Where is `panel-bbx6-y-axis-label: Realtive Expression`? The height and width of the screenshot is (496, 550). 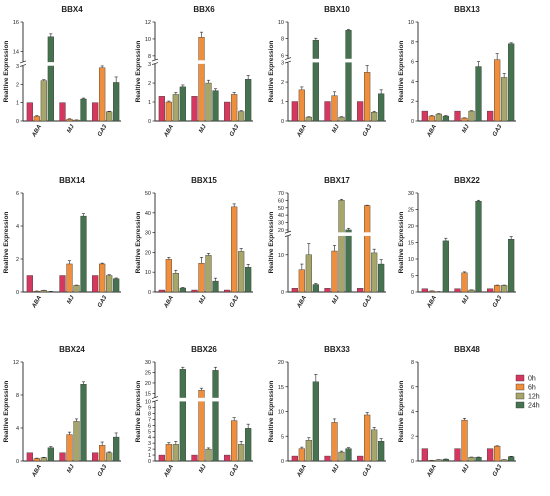 panel-bbx6-y-axis-label: Realtive Expression is located at coordinates (138, 72).